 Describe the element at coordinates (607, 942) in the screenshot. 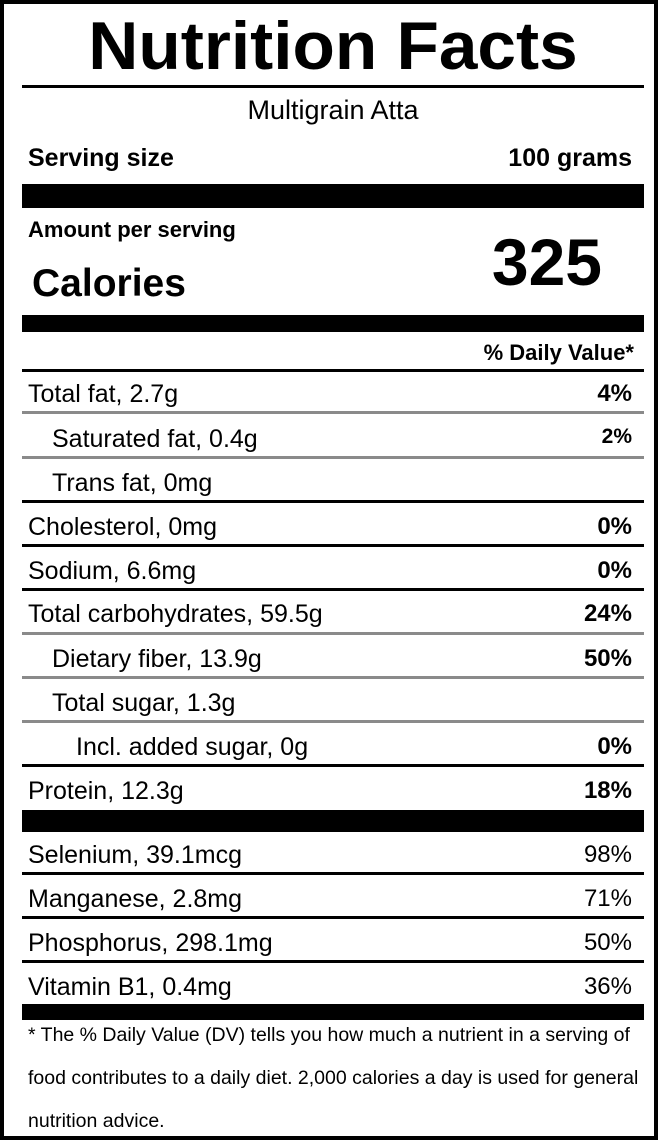

I see `micronutrient-dv-phosphorus: 50%` at that location.